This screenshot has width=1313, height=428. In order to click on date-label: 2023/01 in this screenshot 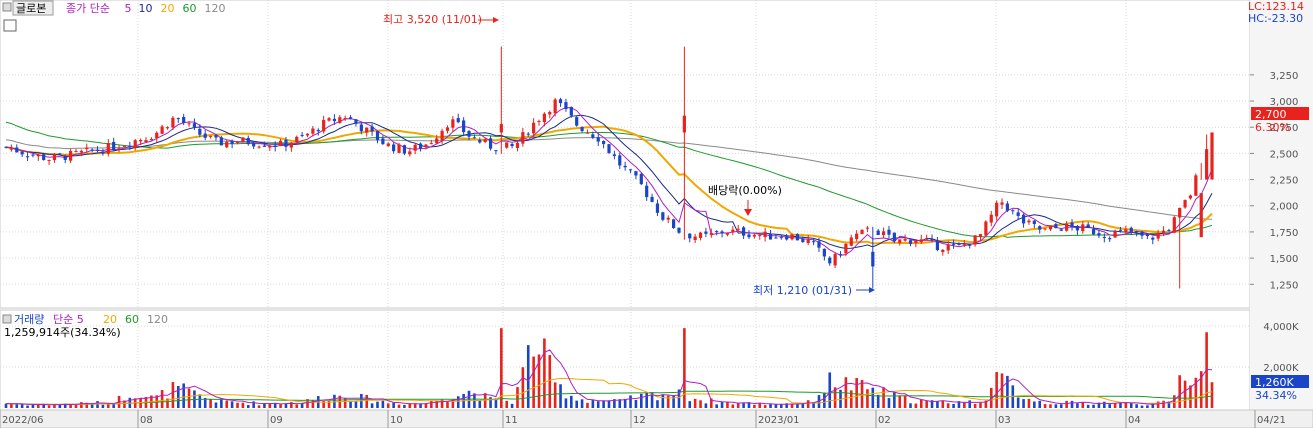, I will do `click(779, 420)`.